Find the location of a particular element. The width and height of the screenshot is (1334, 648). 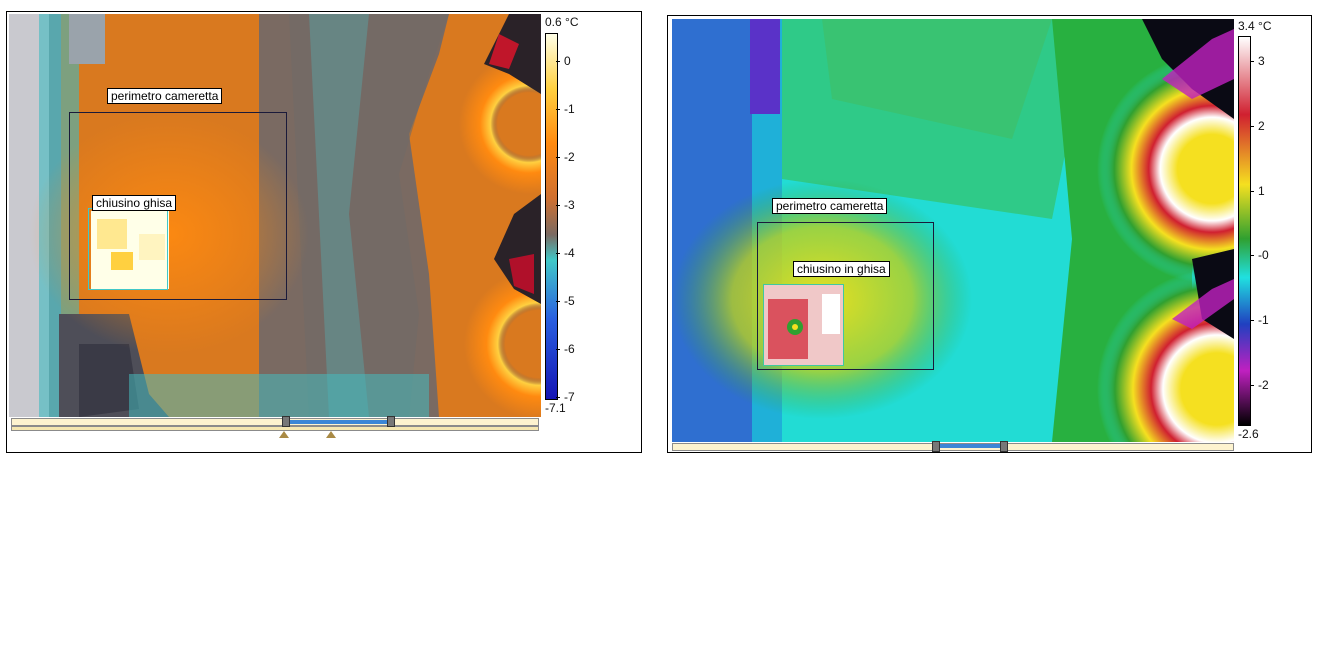

scale-tick-label: -7 is located at coordinates (569, 397).